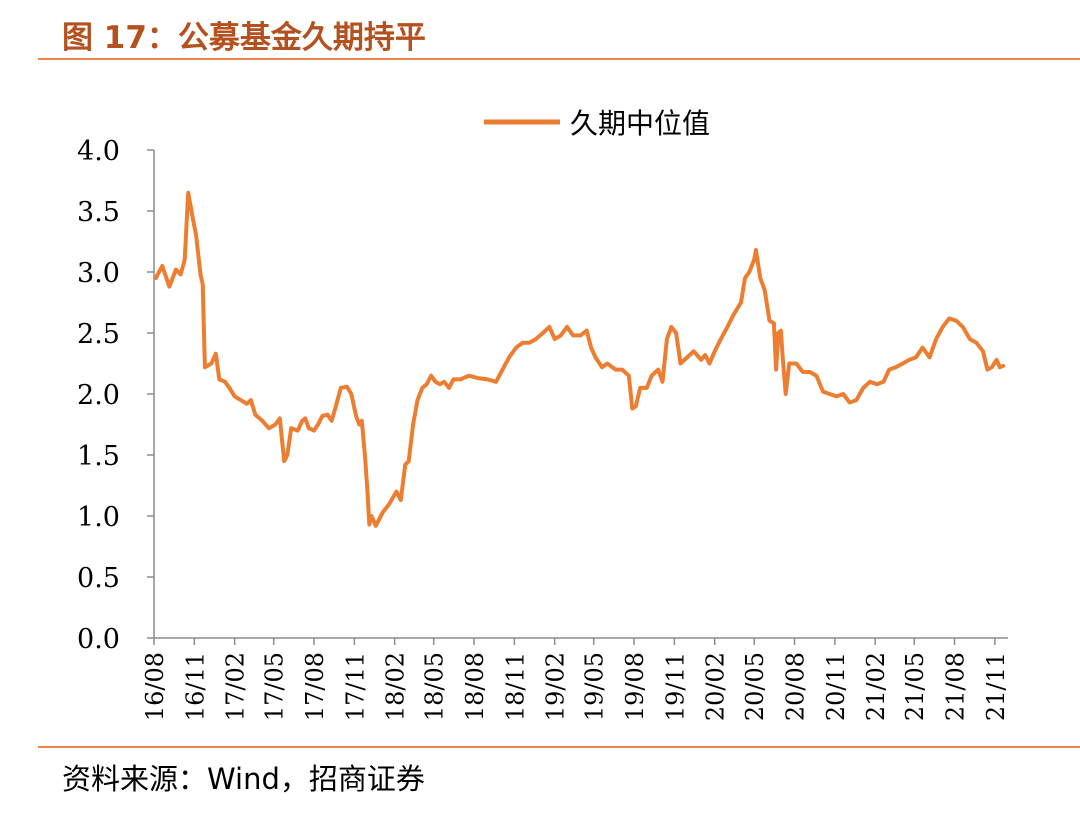 The height and width of the screenshot is (817, 1080). I want to click on x-tick-label: 21/08, so click(956, 686).